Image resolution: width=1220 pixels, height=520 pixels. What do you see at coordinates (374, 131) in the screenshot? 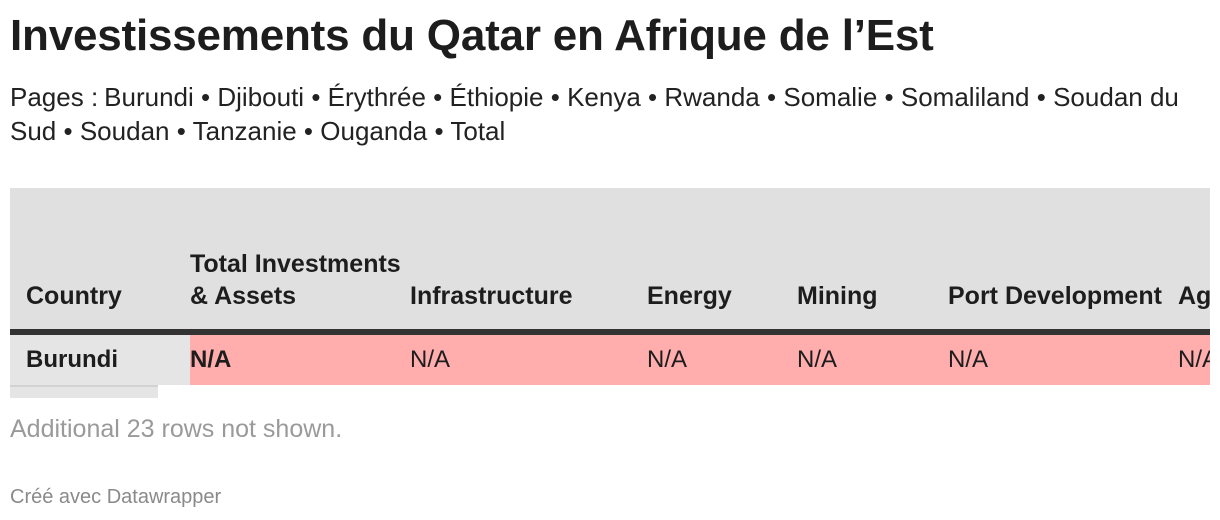
I see `page-link: Ouganda` at bounding box center [374, 131].